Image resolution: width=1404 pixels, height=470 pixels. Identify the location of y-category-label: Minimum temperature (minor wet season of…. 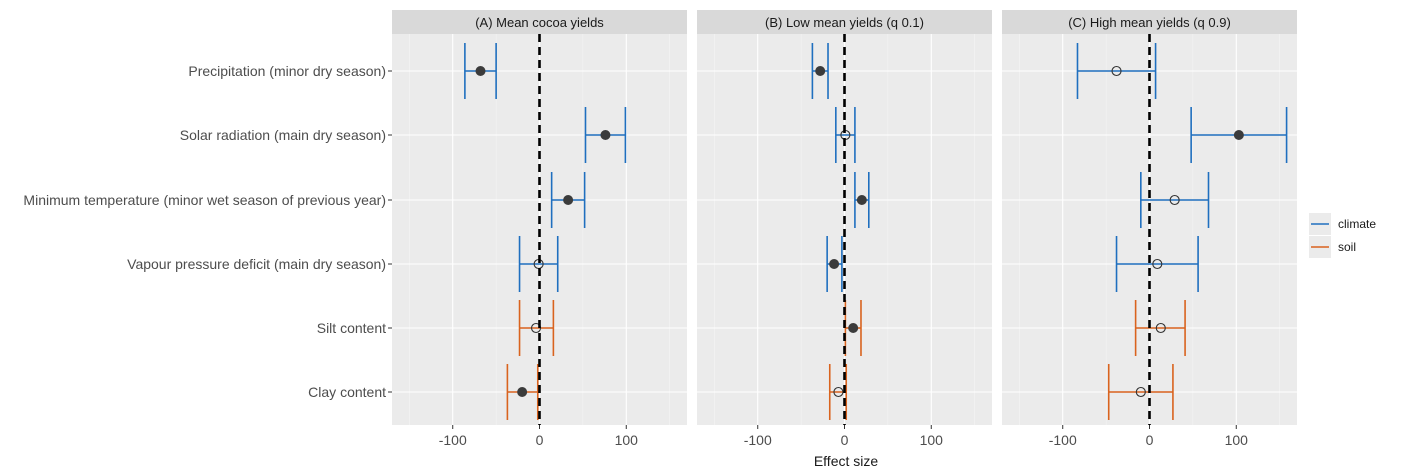
(204, 200).